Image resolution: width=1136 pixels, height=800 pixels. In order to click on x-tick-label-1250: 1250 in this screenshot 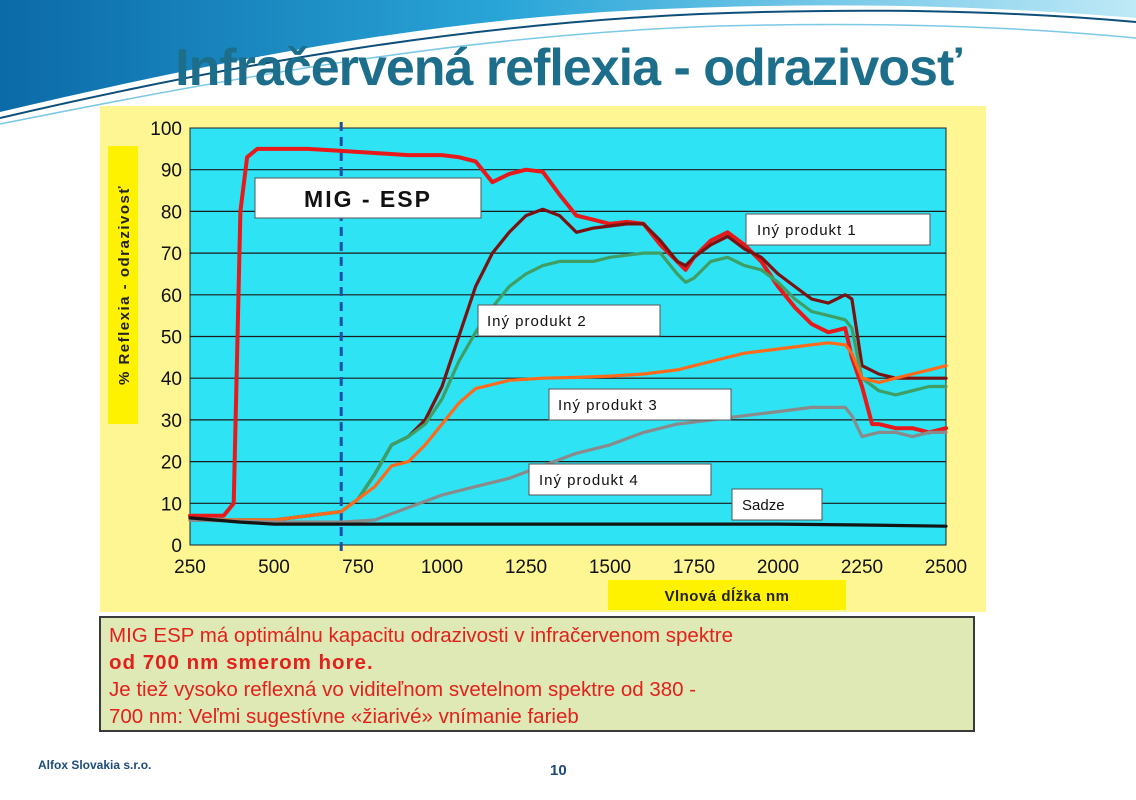, I will do `click(526, 567)`.